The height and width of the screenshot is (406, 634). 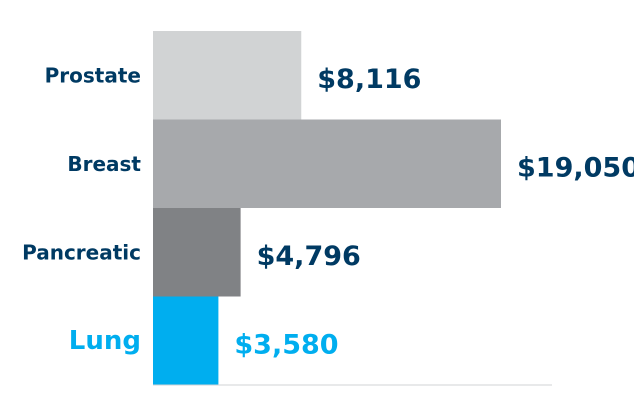 I want to click on bar-pancreatic, so click(x=197, y=252).